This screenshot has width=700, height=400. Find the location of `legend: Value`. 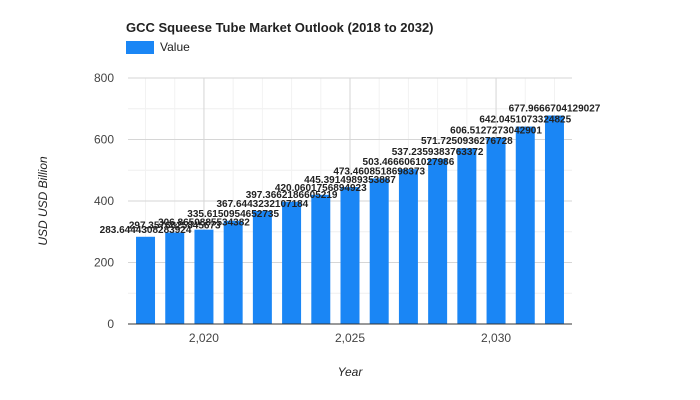

legend: Value is located at coordinates (158, 47).